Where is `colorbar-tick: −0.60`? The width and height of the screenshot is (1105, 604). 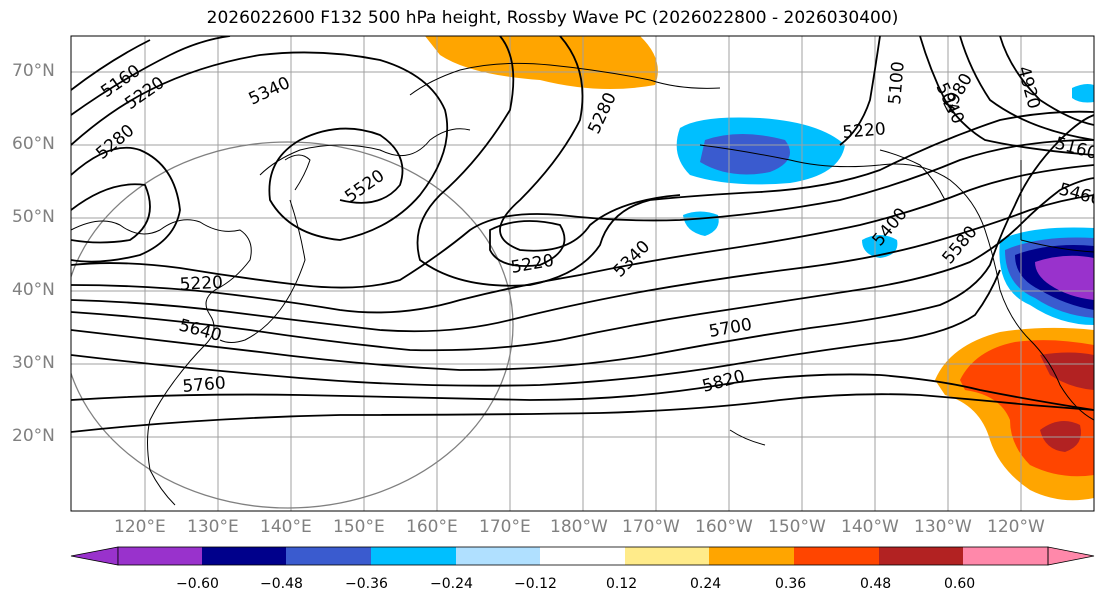 colorbar-tick: −0.60 is located at coordinates (197, 584).